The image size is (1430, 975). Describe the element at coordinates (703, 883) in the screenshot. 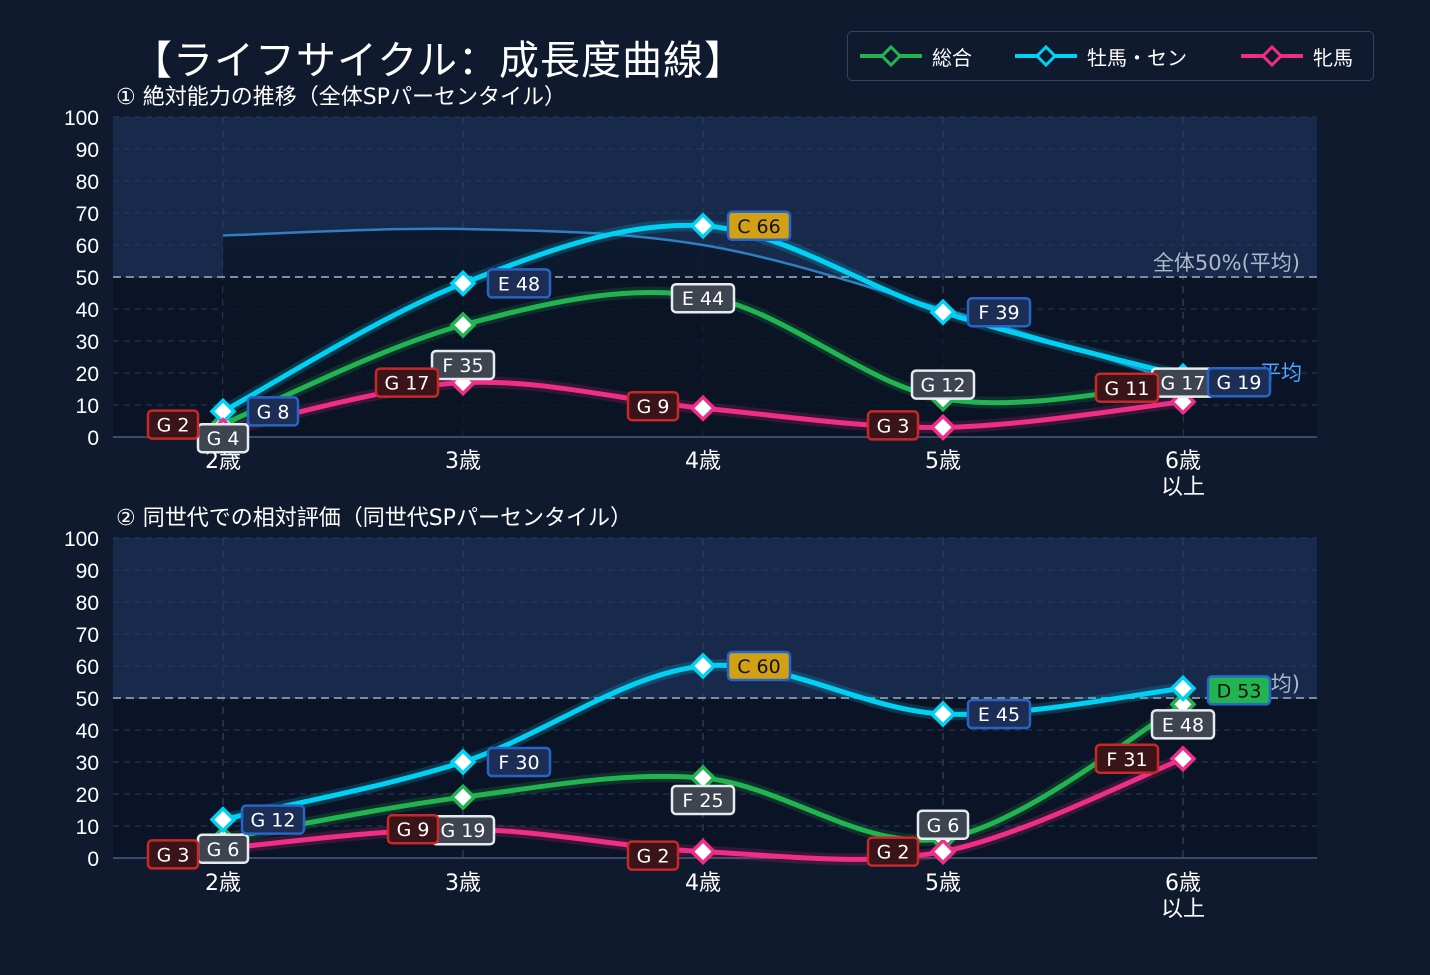

I see `x-tick-label: 4歳` at that location.